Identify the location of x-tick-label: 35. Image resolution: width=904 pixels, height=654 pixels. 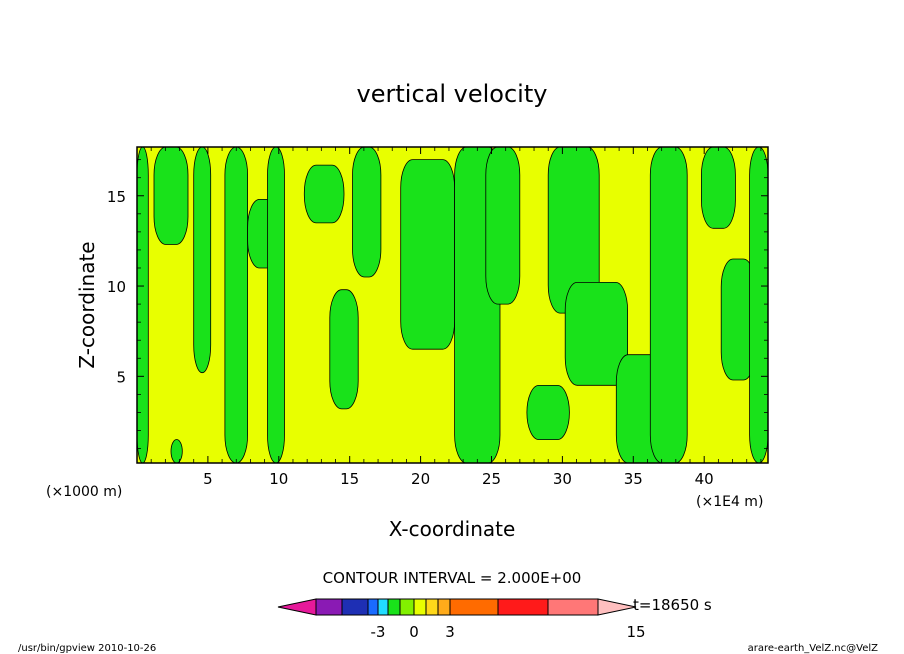
(633, 479).